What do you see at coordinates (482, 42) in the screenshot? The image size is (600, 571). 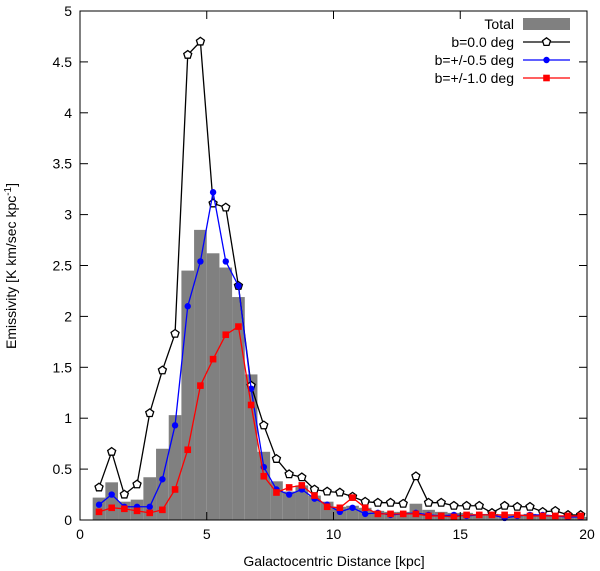 I see `legend-label-series: b=0.0 deg` at bounding box center [482, 42].